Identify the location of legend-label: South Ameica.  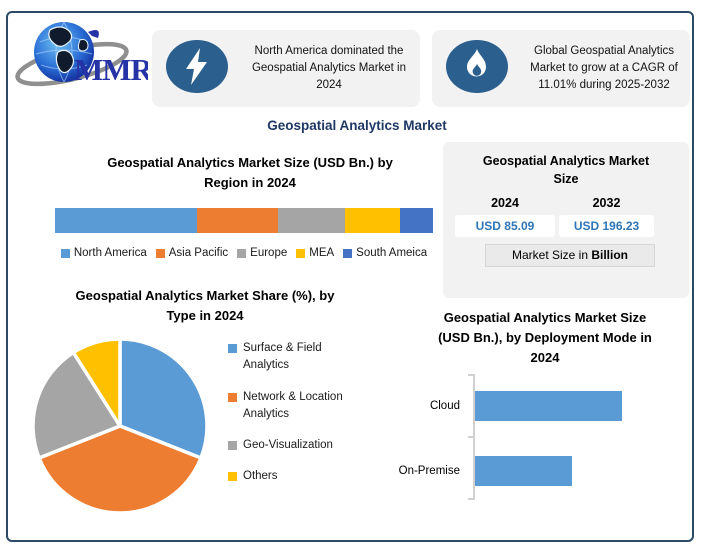
(392, 253).